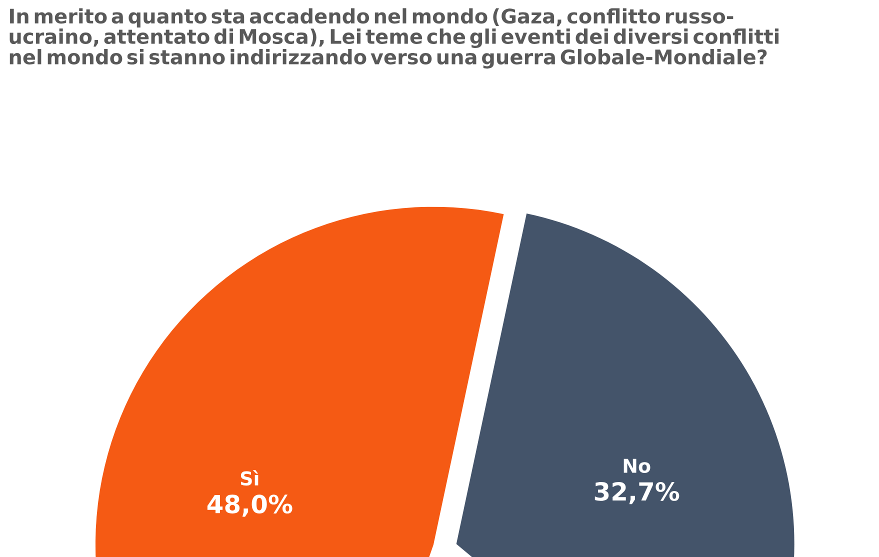 The width and height of the screenshot is (879, 557). Describe the element at coordinates (394, 38) in the screenshot. I see `chart-title: In merito a quanto sta accadendo nel mondo (Gaza, conflitto russo-ucraino, attentato di Mosca), Lei teme che gli eventi dei diversi conflitti nel mondo si stanno indirizzando verso una guerra Globale-Mondiale?` at that location.